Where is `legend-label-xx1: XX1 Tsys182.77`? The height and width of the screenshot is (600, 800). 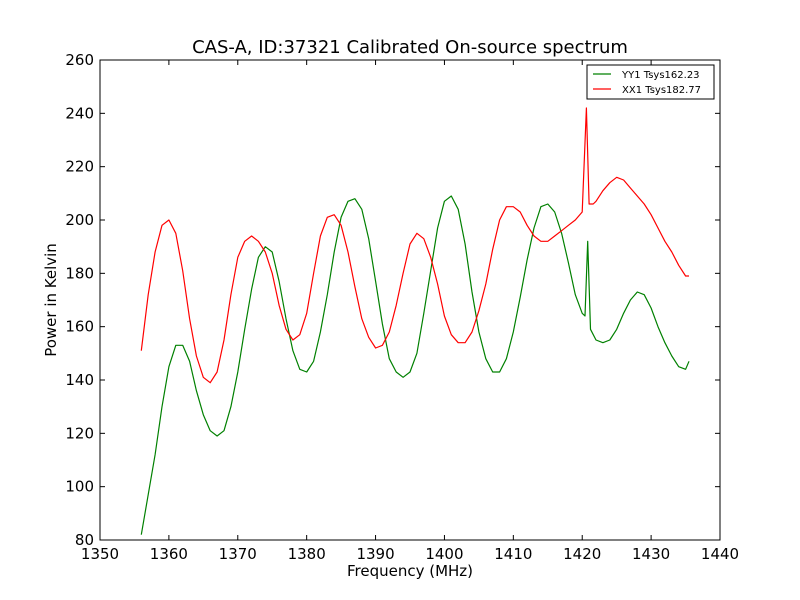 legend-label-xx1: XX1 Tsys182.77 is located at coordinates (661, 90).